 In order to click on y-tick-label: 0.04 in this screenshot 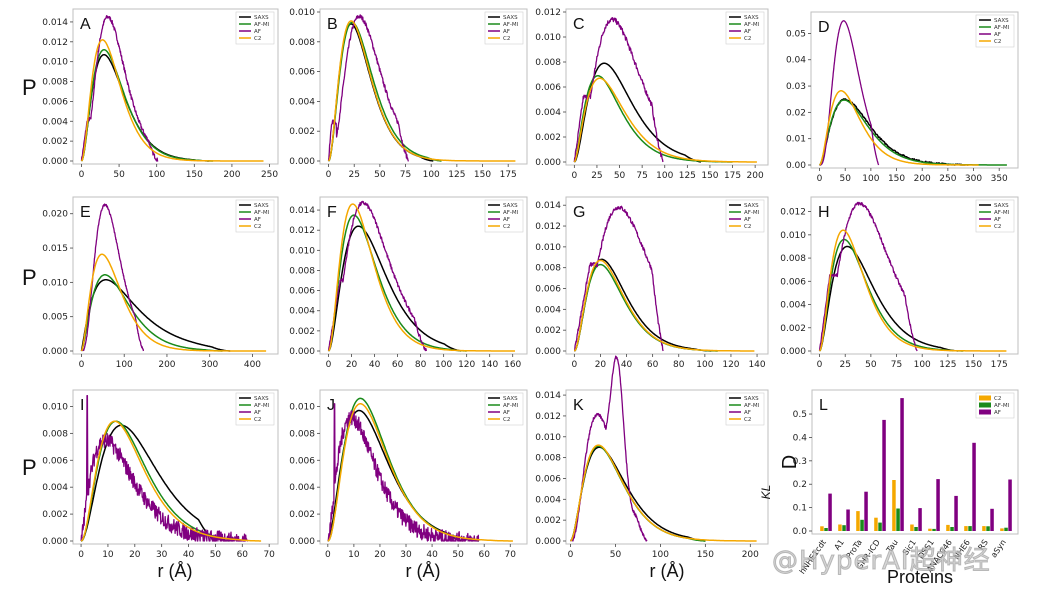, I will do `click(796, 61)`.